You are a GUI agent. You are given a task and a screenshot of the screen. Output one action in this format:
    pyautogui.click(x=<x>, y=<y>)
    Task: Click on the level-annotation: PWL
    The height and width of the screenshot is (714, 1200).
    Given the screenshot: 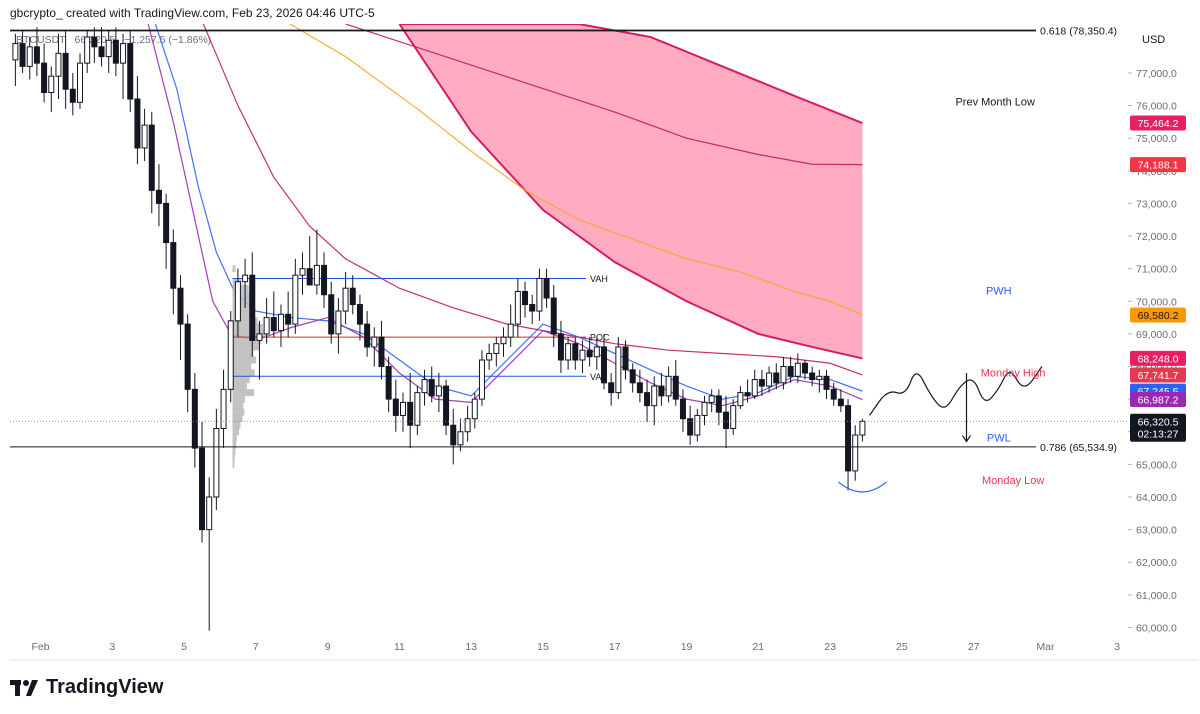 What is the action you would take?
    pyautogui.click(x=999, y=439)
    